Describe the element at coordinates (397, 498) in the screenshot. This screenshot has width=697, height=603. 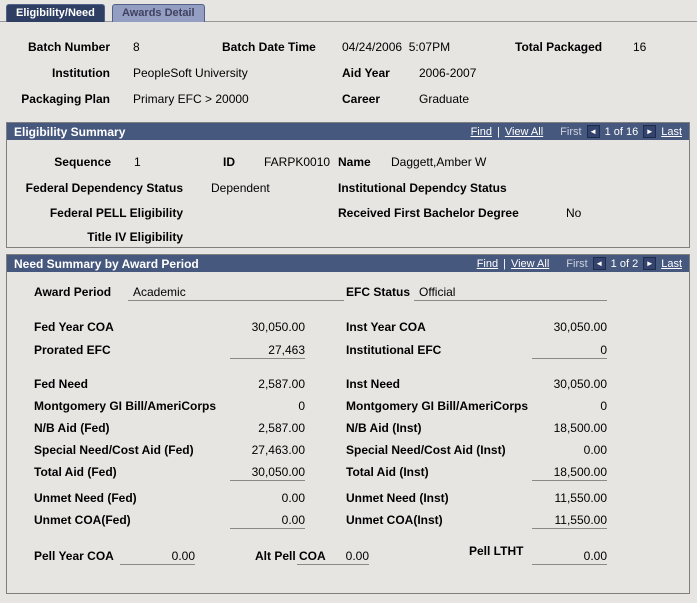
I see `need-row-label: Unmet Need (Inst)` at that location.